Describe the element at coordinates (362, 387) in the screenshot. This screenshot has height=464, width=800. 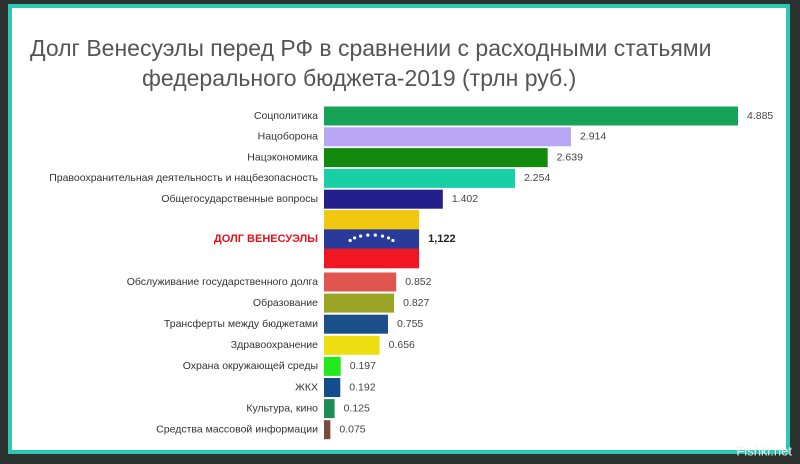
I see `value-label: 0.192` at that location.